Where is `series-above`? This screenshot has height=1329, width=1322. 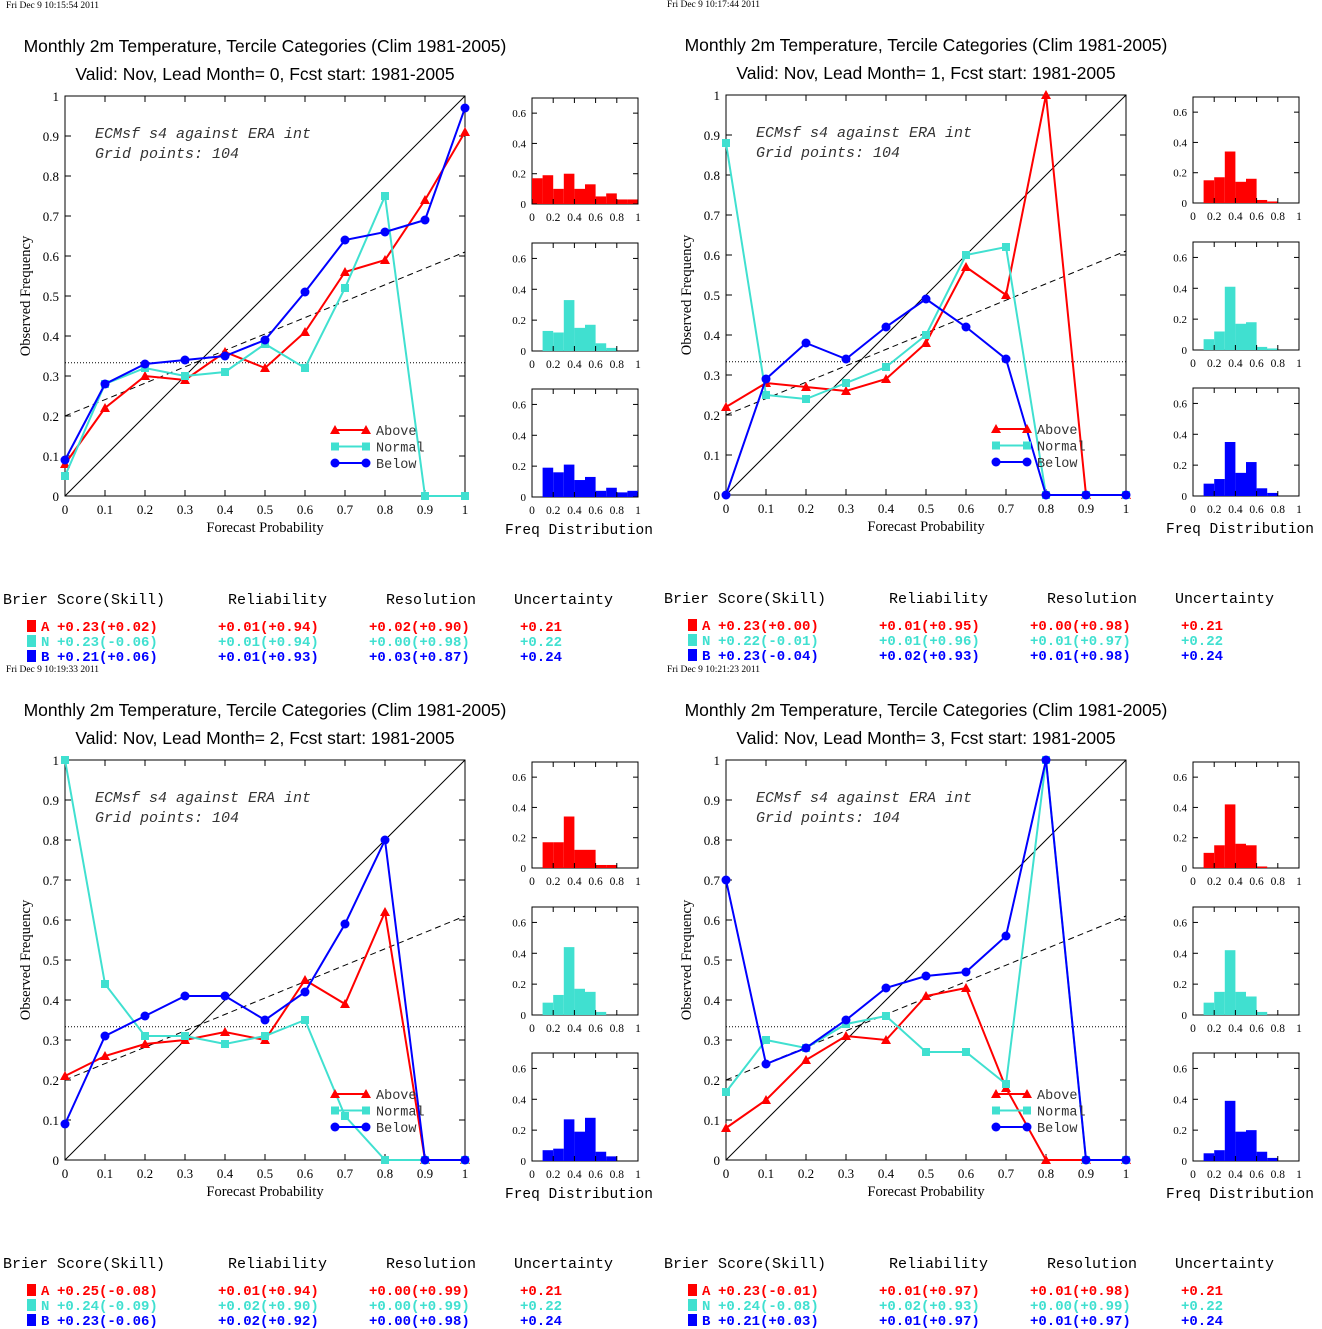 series-above is located at coordinates (265, 297).